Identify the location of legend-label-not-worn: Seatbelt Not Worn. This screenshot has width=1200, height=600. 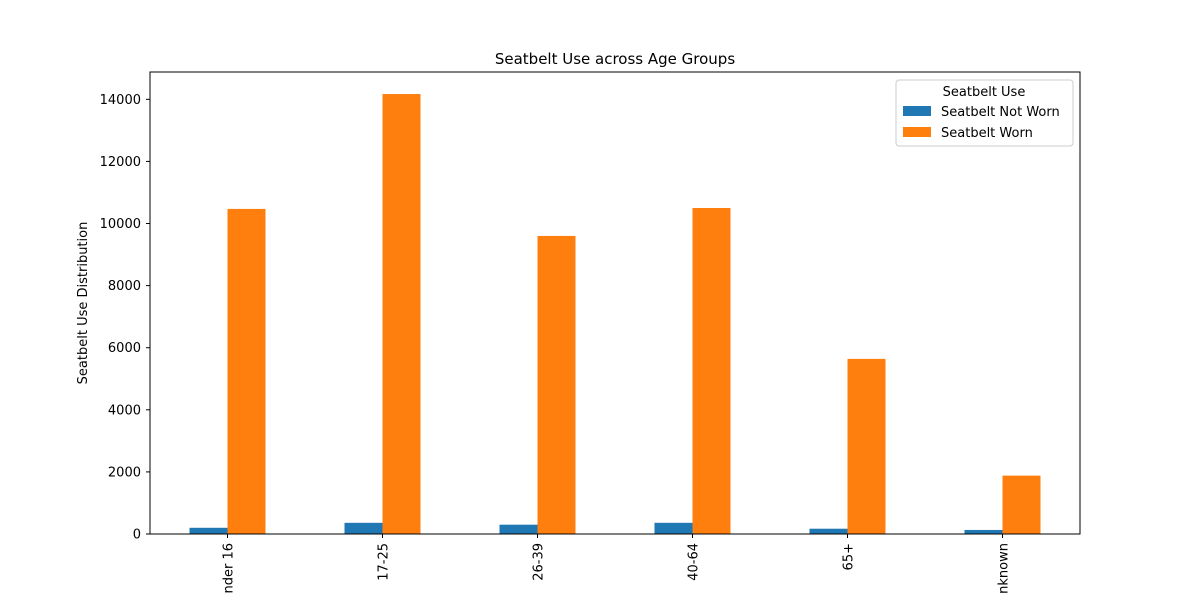
(1000, 112).